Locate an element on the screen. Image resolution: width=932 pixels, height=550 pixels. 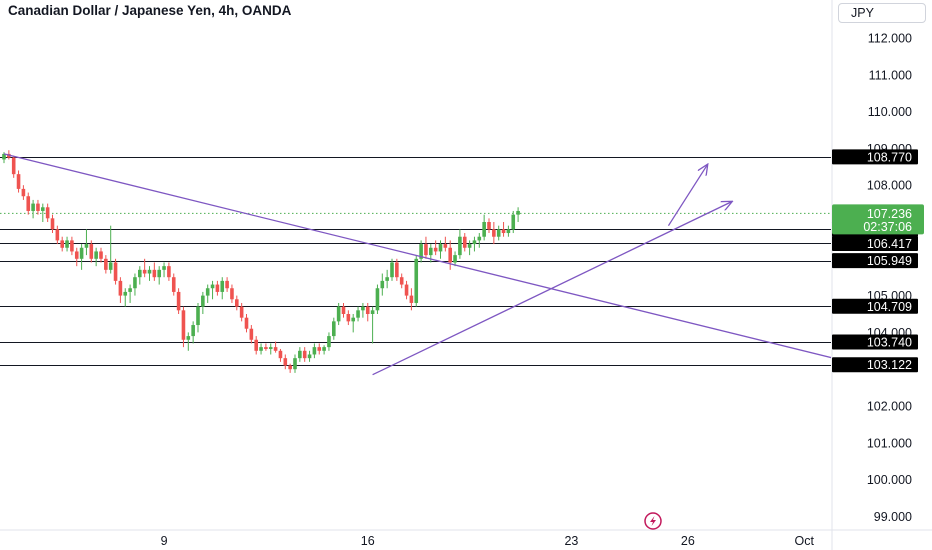
lightning-logo-icon is located at coordinates (653, 521).